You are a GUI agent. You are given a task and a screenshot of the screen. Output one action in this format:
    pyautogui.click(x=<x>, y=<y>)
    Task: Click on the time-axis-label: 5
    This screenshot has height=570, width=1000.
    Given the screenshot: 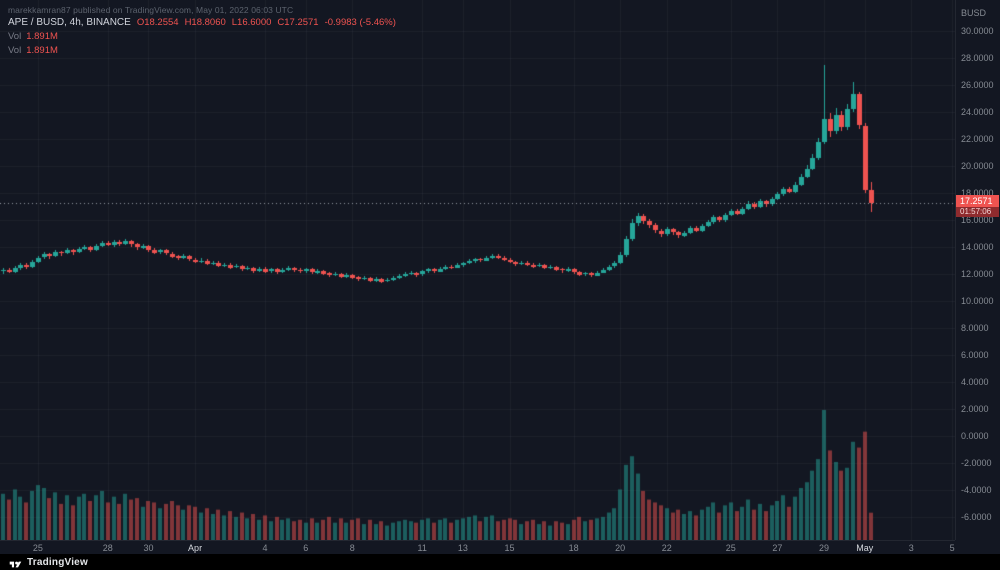 What is the action you would take?
    pyautogui.click(x=952, y=548)
    